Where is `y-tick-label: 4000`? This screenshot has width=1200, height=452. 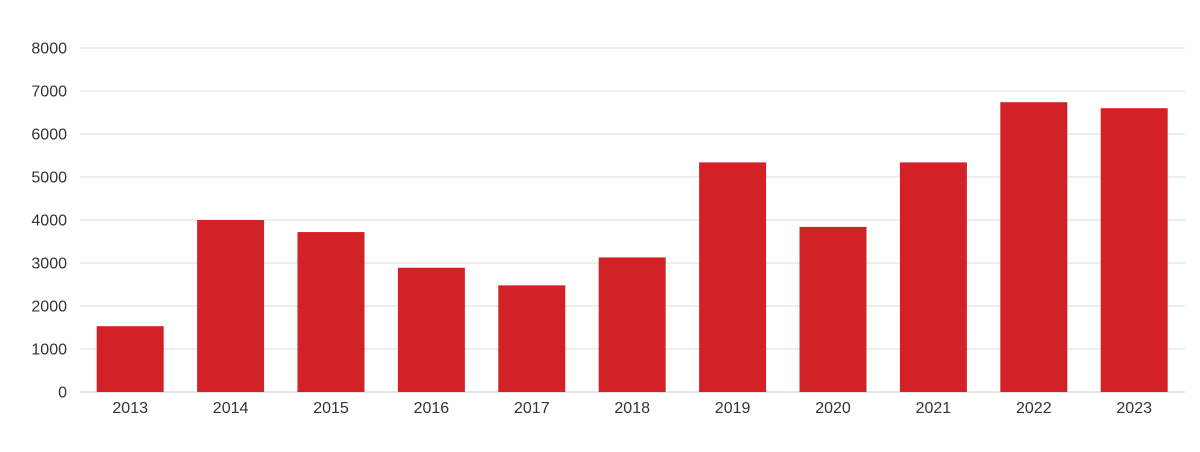
y-tick-label: 4000 is located at coordinates (49, 221).